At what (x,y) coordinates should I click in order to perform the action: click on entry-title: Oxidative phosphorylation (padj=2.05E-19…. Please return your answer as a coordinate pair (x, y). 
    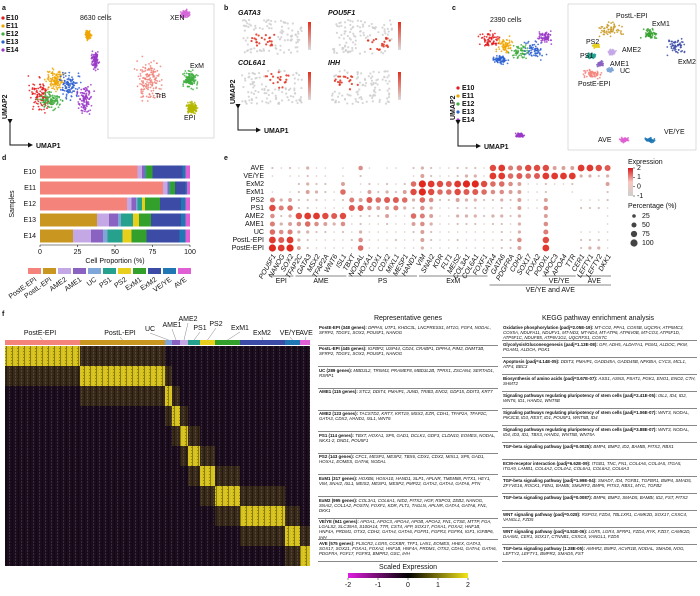
    Looking at the image, I should click on (548, 327).